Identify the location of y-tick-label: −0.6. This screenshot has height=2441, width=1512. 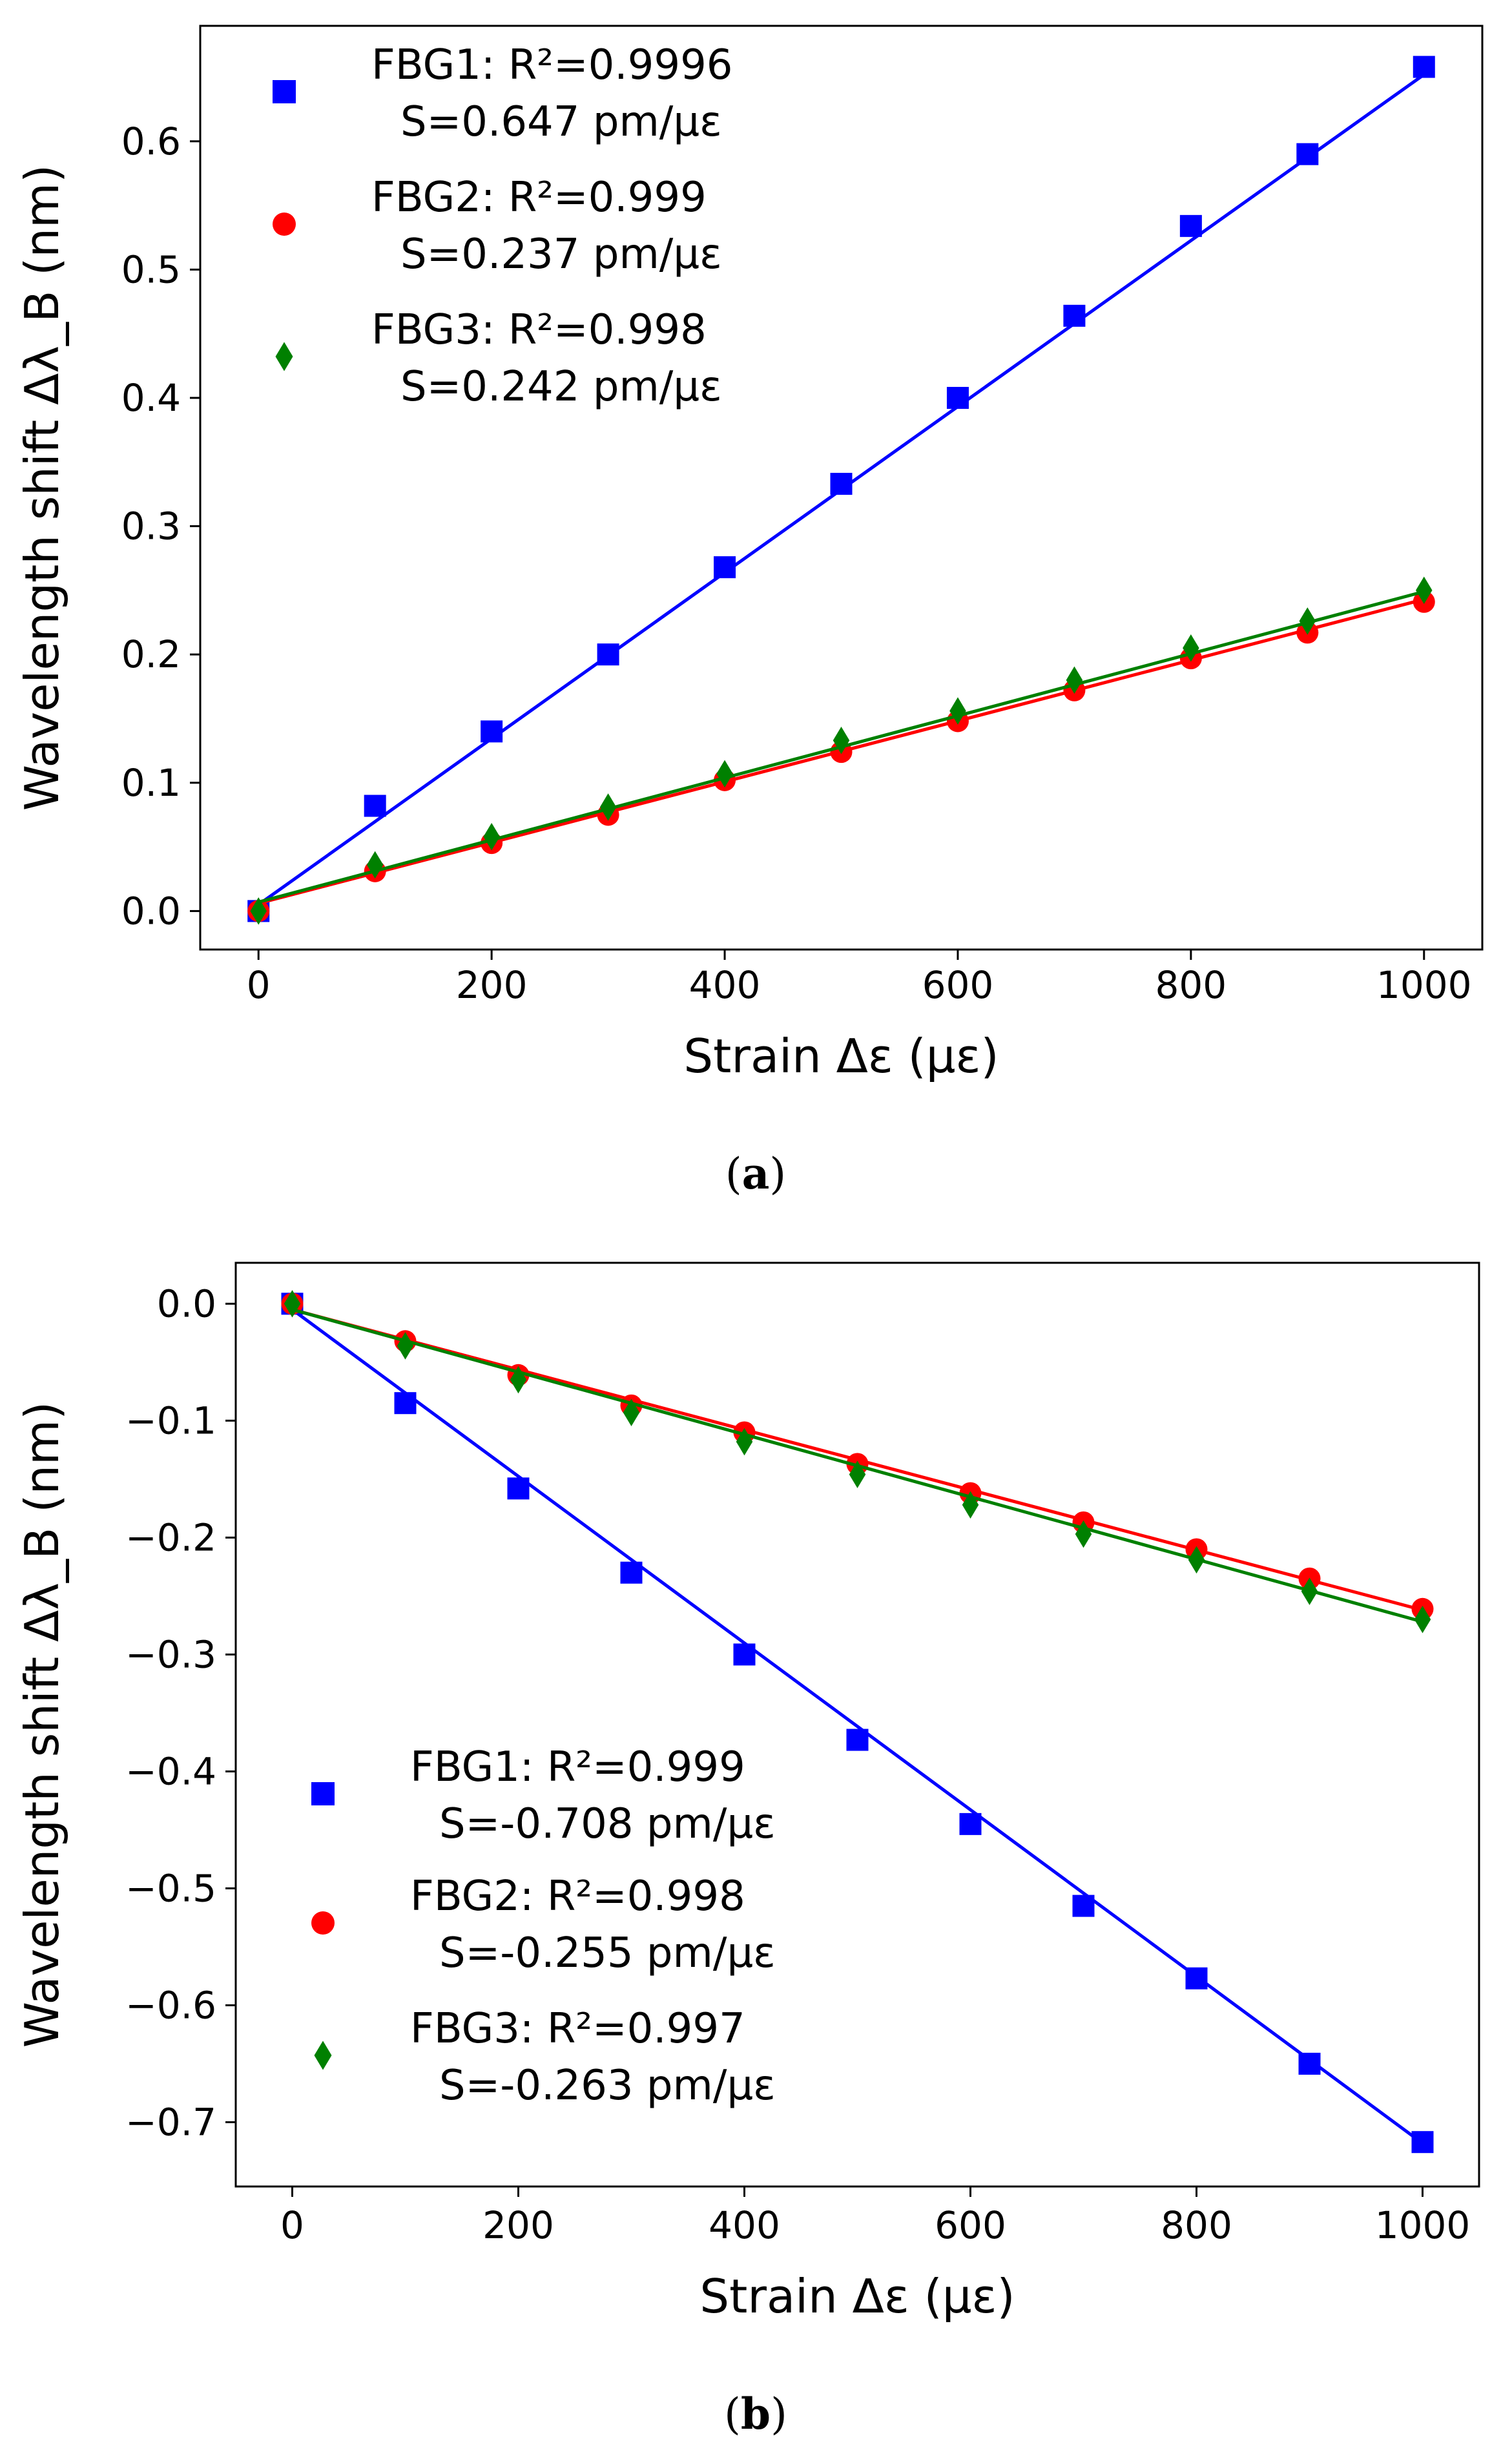
(170, 2005).